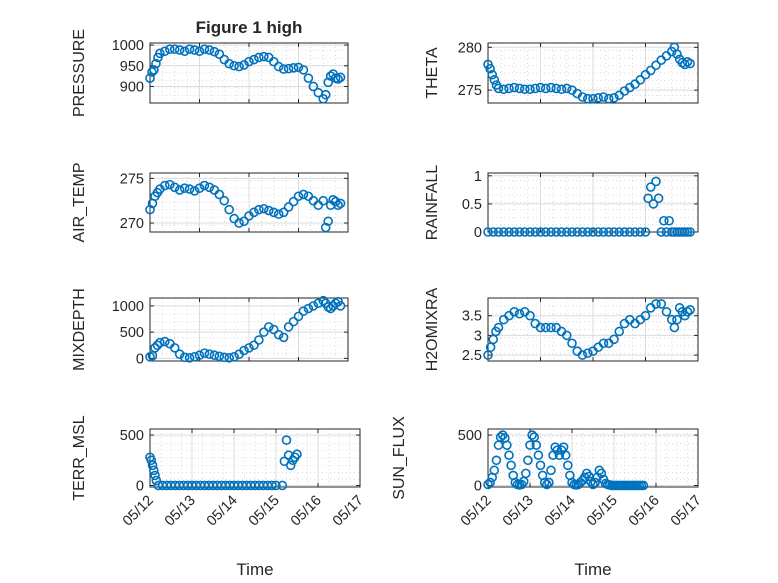 The image size is (778, 583). What do you see at coordinates (561, 329) in the screenshot?
I see `subplot-h2omixra: 2.5 3 3.5 H2OMIXRA` at bounding box center [561, 329].